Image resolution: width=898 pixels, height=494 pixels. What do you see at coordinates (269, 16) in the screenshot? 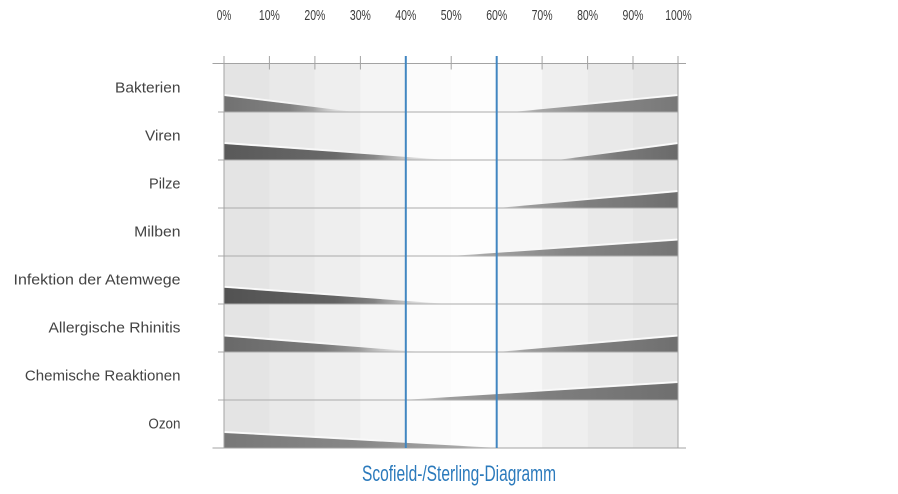
I see `svg-text: 10%` at bounding box center [269, 16].